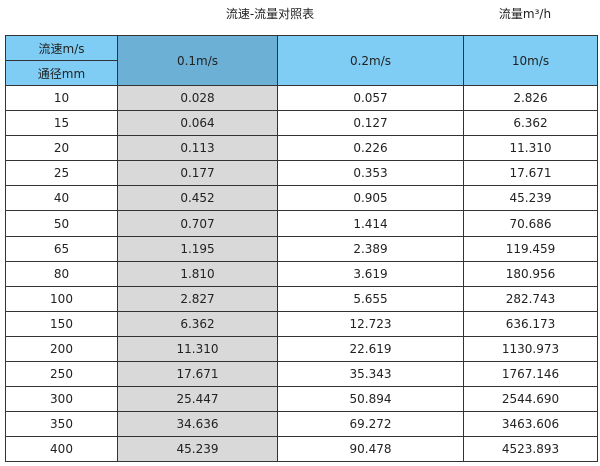 The width and height of the screenshot is (600, 466). I want to click on column-header: 10m/s, so click(530, 60).